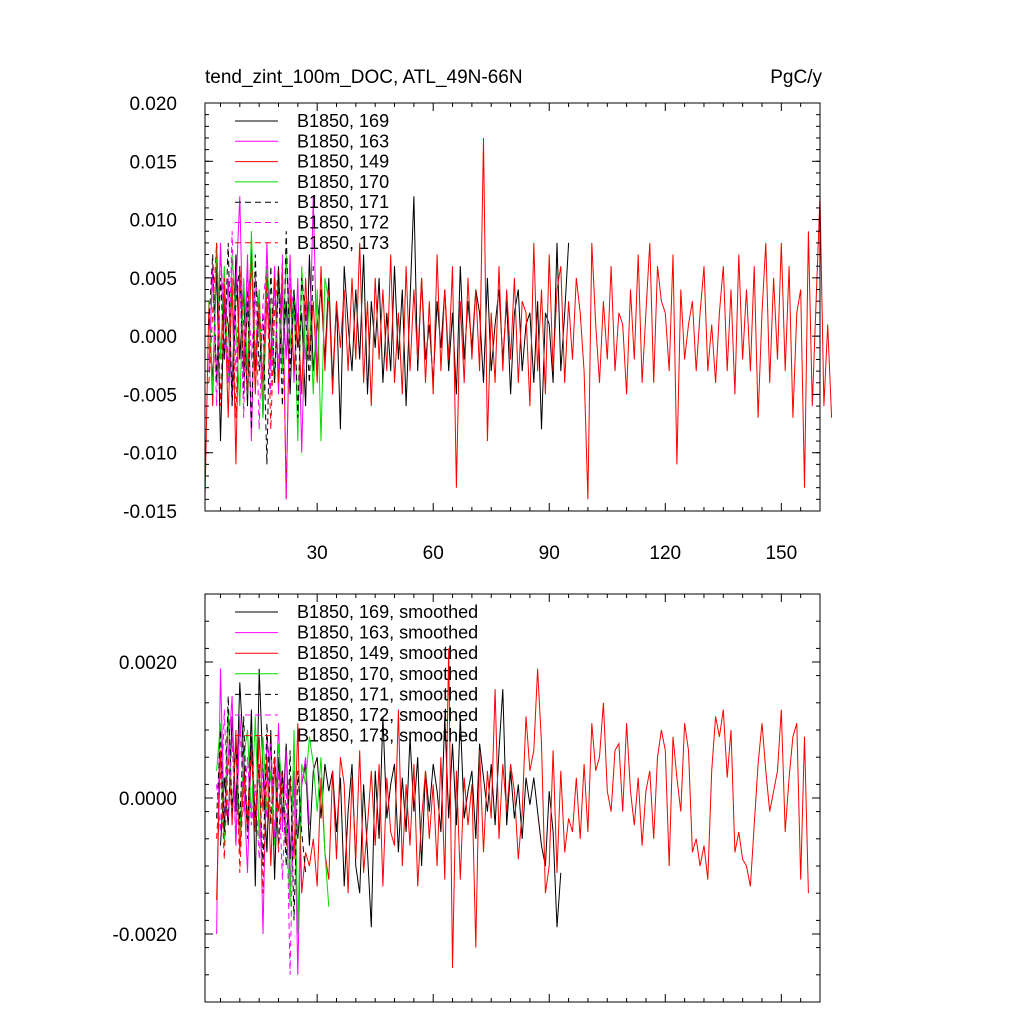 This screenshot has height=1024, width=1024. What do you see at coordinates (387, 633) in the screenshot?
I see `bottom-legend-label-1: B1850, 163, smoothed` at bounding box center [387, 633].